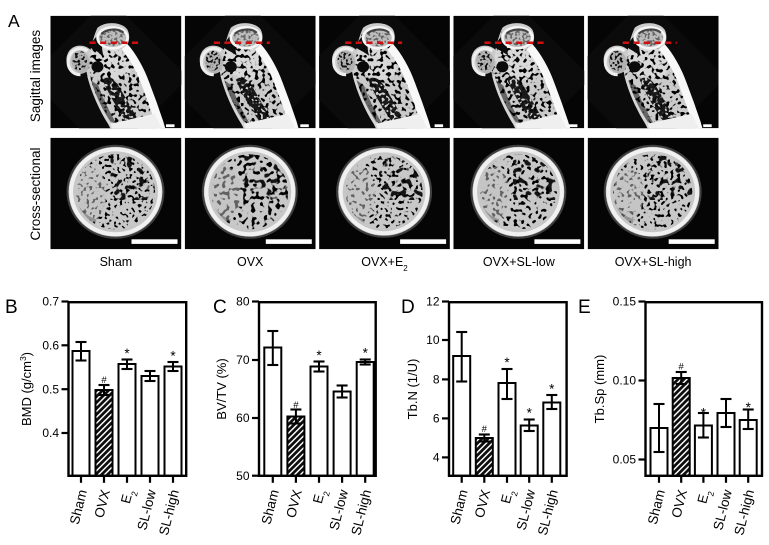  What do you see at coordinates (412, 389) in the screenshot?
I see `svg-text: Tb.N (1/U)` at bounding box center [412, 389].